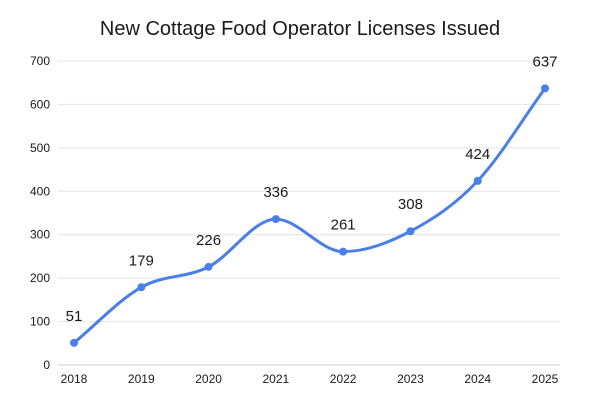 Image resolution: width=600 pixels, height=400 pixels. What do you see at coordinates (74, 379) in the screenshot?
I see `x-tick-label: 2018` at bounding box center [74, 379].